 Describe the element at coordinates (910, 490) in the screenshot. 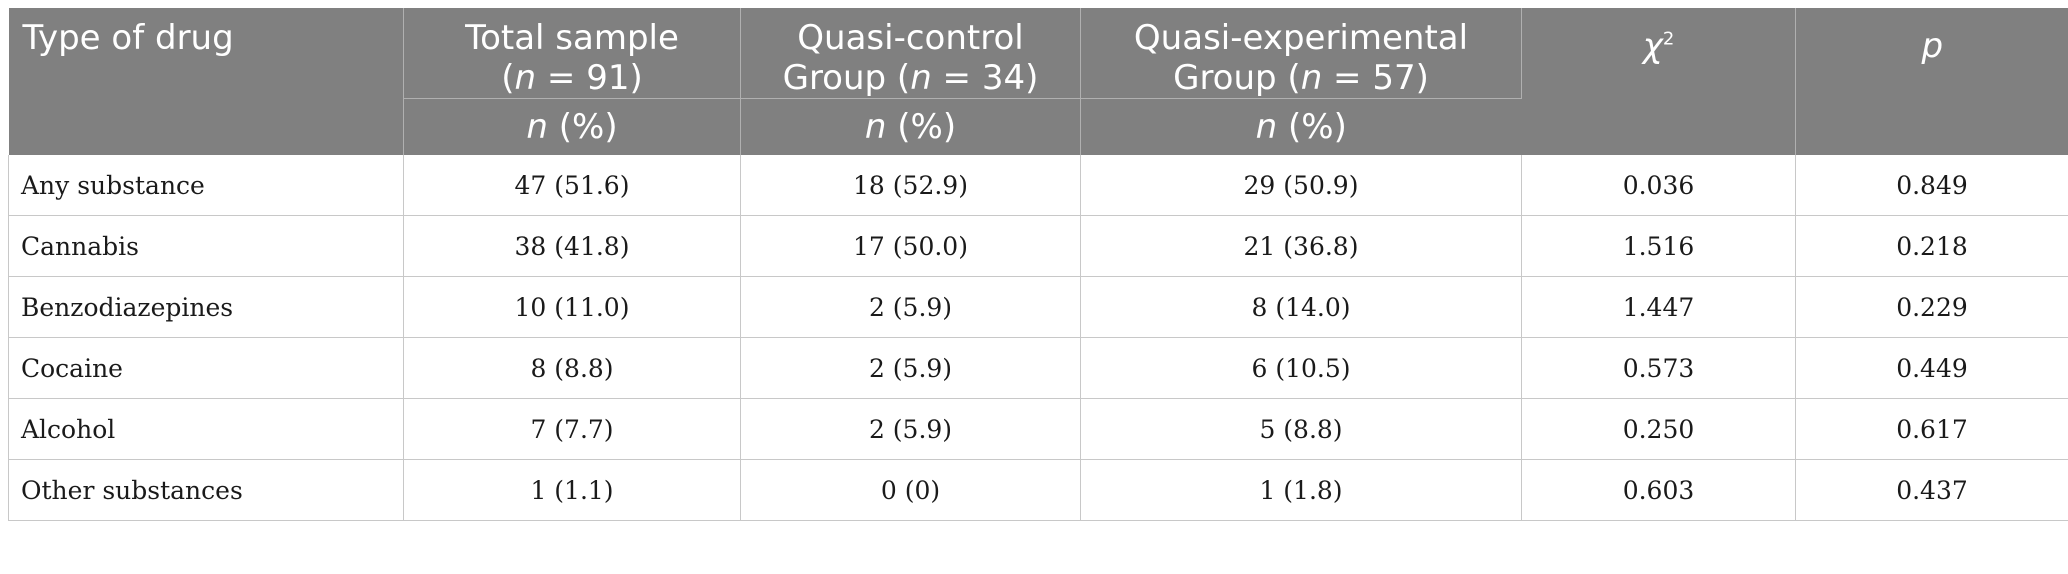

I see `cell-control: 0 (0)` at that location.